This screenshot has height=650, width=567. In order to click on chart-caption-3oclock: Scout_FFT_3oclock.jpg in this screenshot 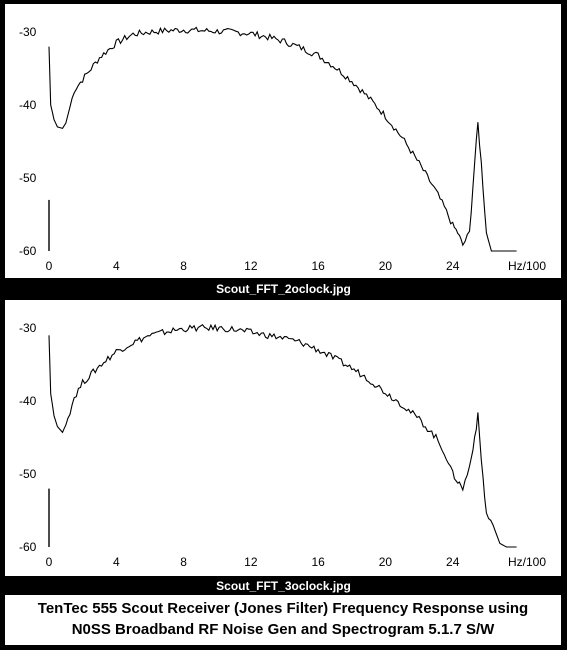, I will do `click(283, 586)`.